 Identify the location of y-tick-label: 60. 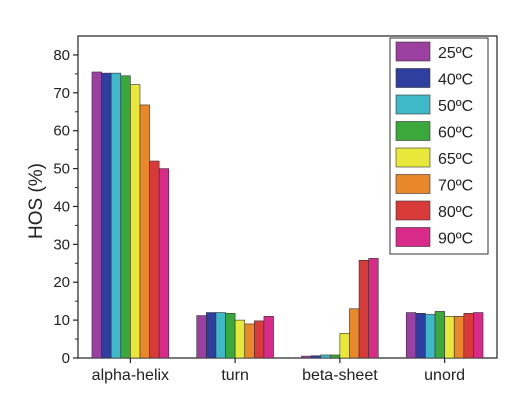
(61, 131).